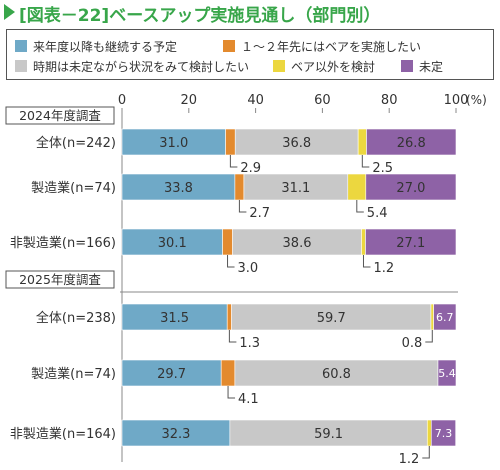  I want to click on data-label: 27.1, so click(410, 243).